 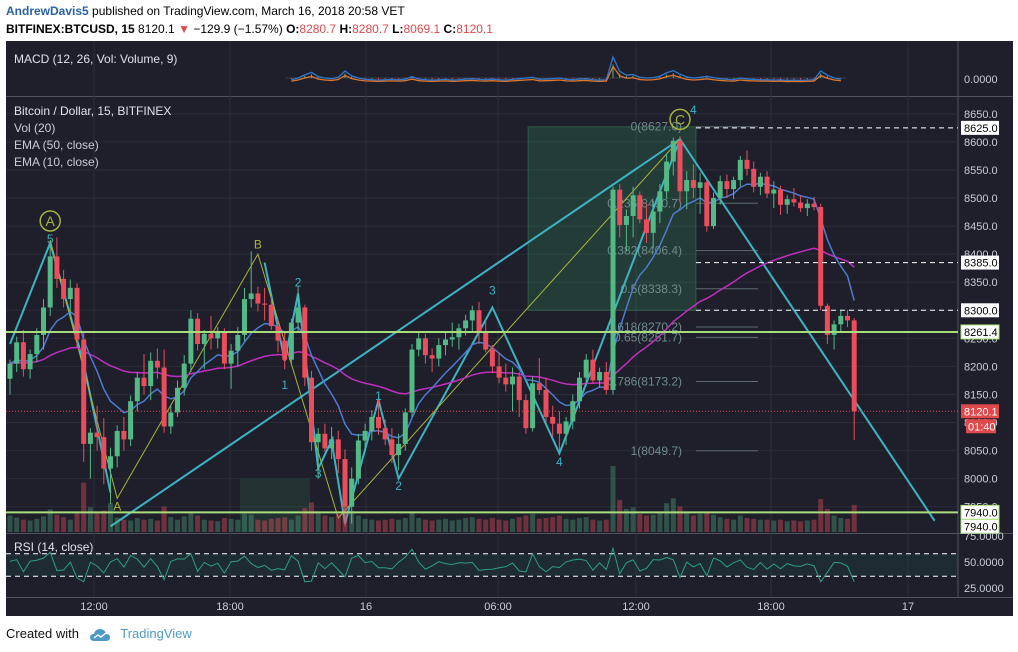 What do you see at coordinates (566, 74) in the screenshot?
I see `signal-line` at bounding box center [566, 74].